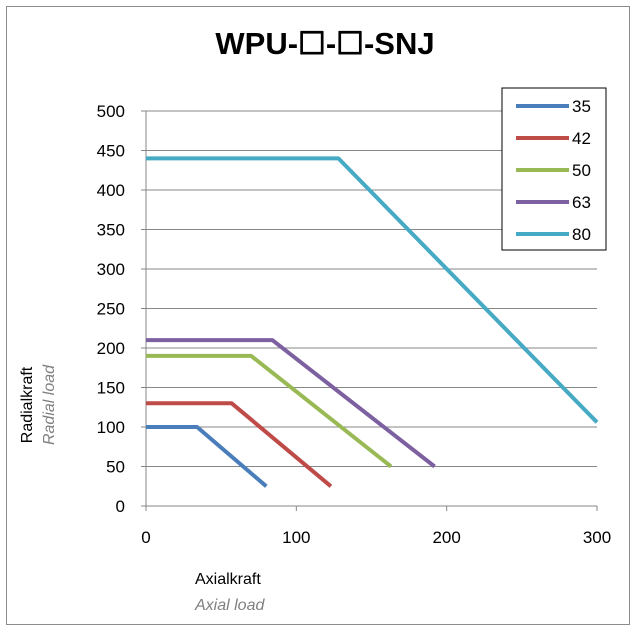  I want to click on x-tick-label: 0, so click(145, 537).